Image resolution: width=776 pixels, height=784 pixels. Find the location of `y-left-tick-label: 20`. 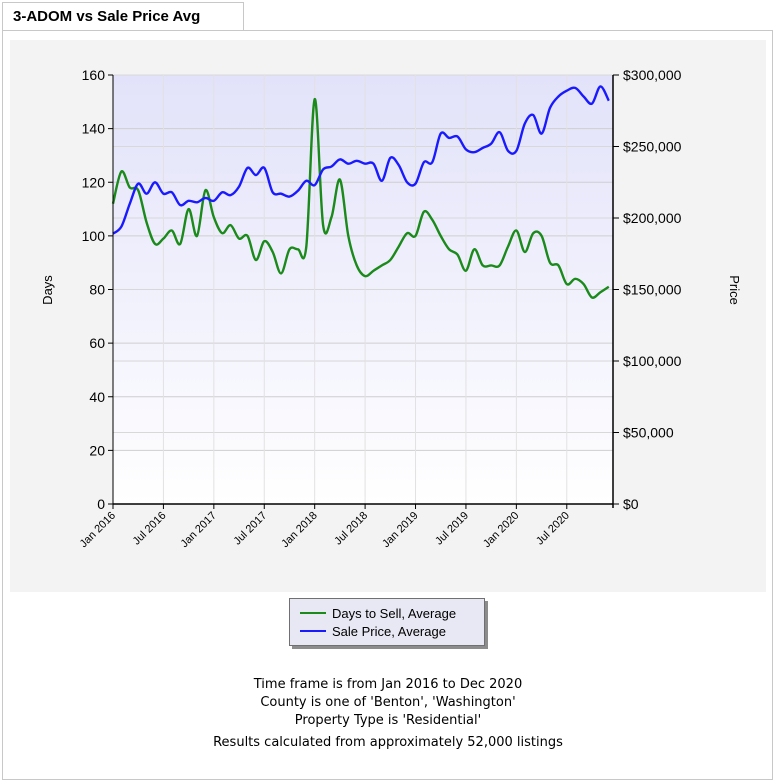

y-left-tick-label: 20 is located at coordinates (97, 450).